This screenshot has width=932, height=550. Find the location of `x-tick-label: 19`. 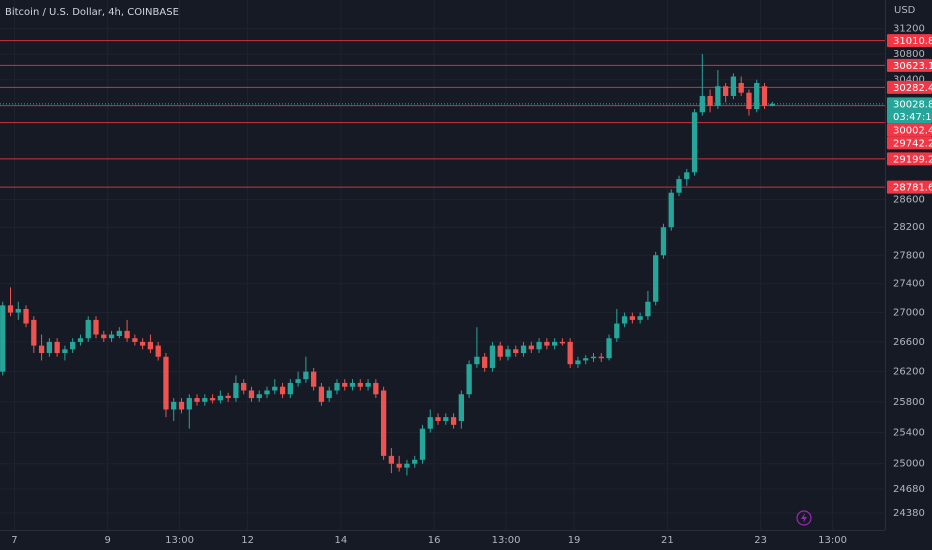

x-tick-label: 19 is located at coordinates (574, 540).